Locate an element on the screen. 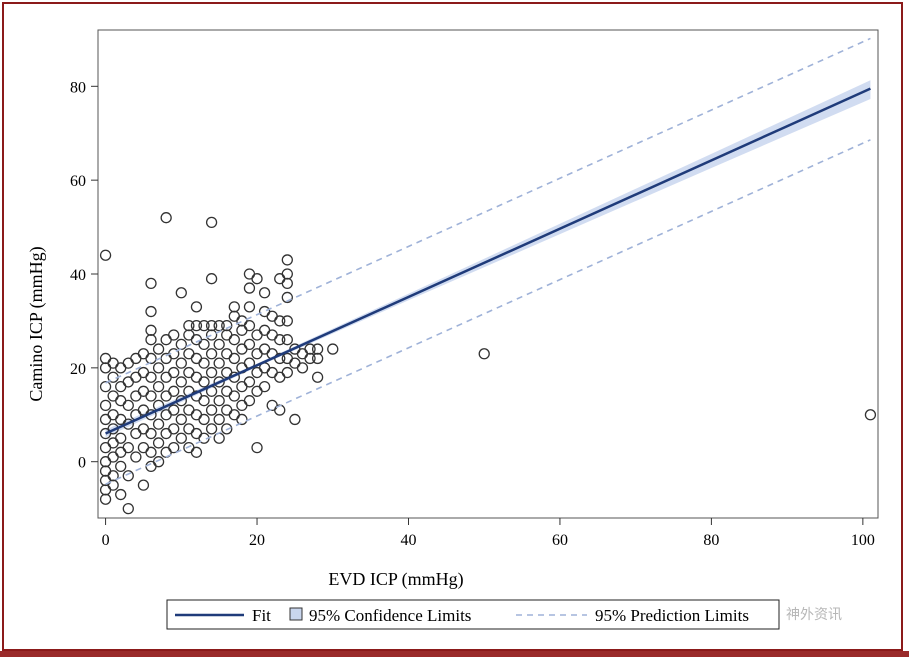 This screenshot has width=909, height=657. legend-prediction-label: 95% Prediction Limits is located at coordinates (672, 615).